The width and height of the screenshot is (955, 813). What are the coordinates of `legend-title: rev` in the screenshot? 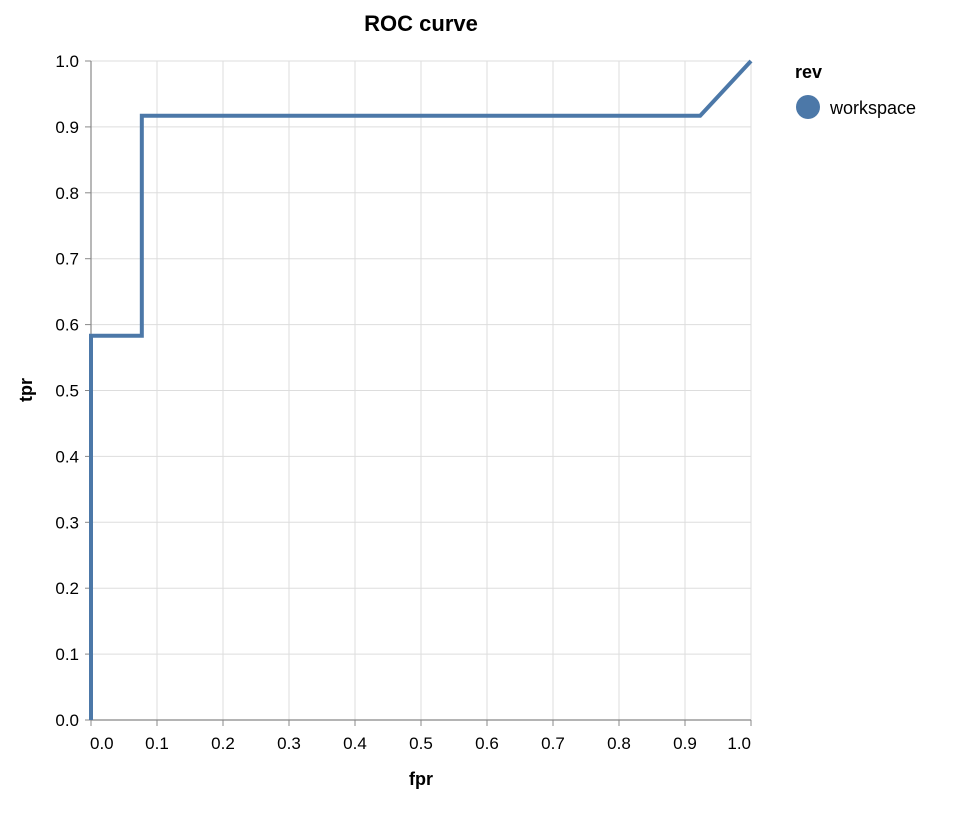 It's located at (808, 72).